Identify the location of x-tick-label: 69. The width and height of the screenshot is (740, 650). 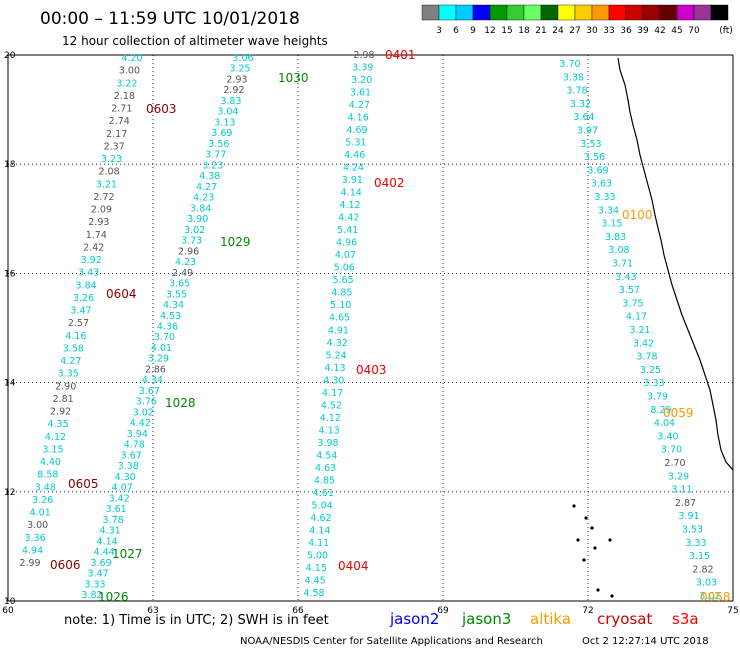
(443, 611).